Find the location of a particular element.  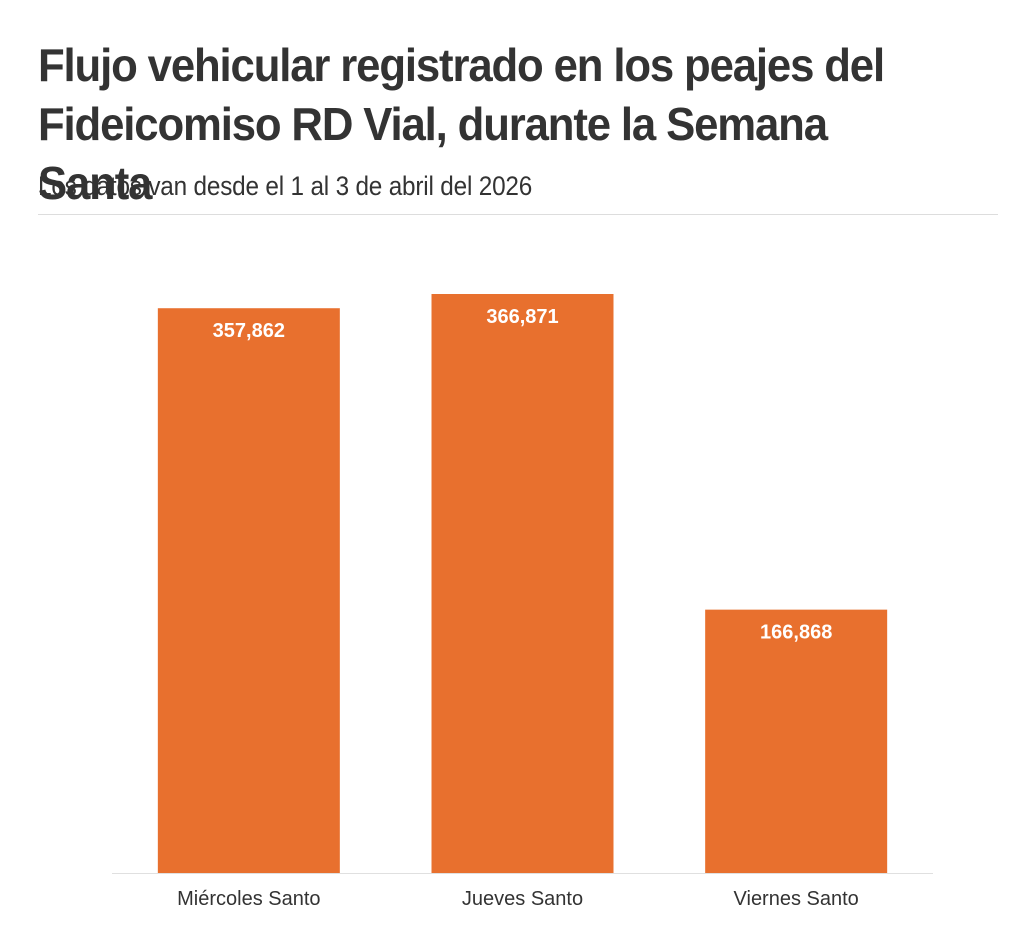

x-tick-label: Jueves Santo is located at coordinates (522, 899).